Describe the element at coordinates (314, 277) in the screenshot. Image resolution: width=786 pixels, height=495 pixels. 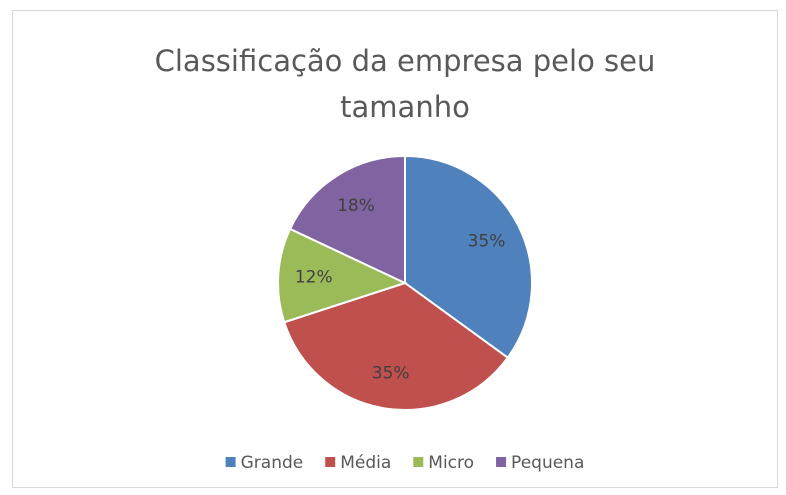
I see `data-label: 12%` at that location.